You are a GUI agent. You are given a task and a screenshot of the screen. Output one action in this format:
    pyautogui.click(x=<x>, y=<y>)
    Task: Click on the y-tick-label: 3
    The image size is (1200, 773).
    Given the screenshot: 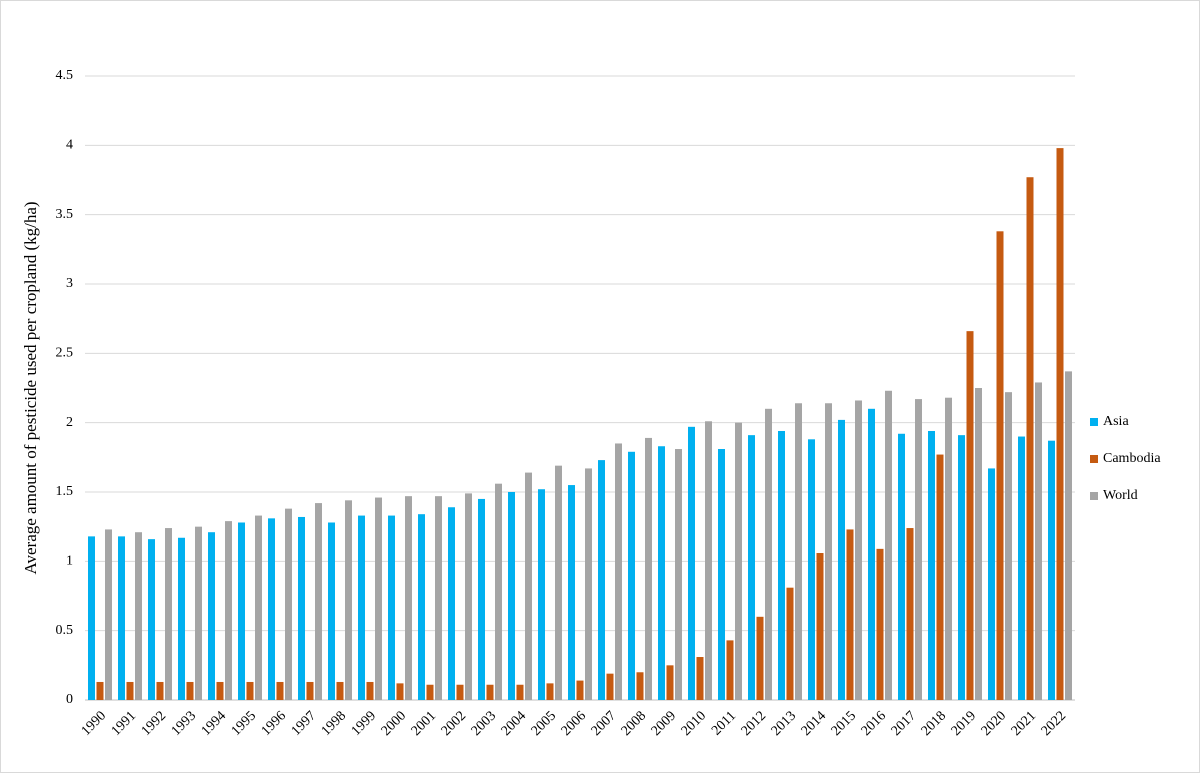 What is the action you would take?
    pyautogui.click(x=69, y=283)
    